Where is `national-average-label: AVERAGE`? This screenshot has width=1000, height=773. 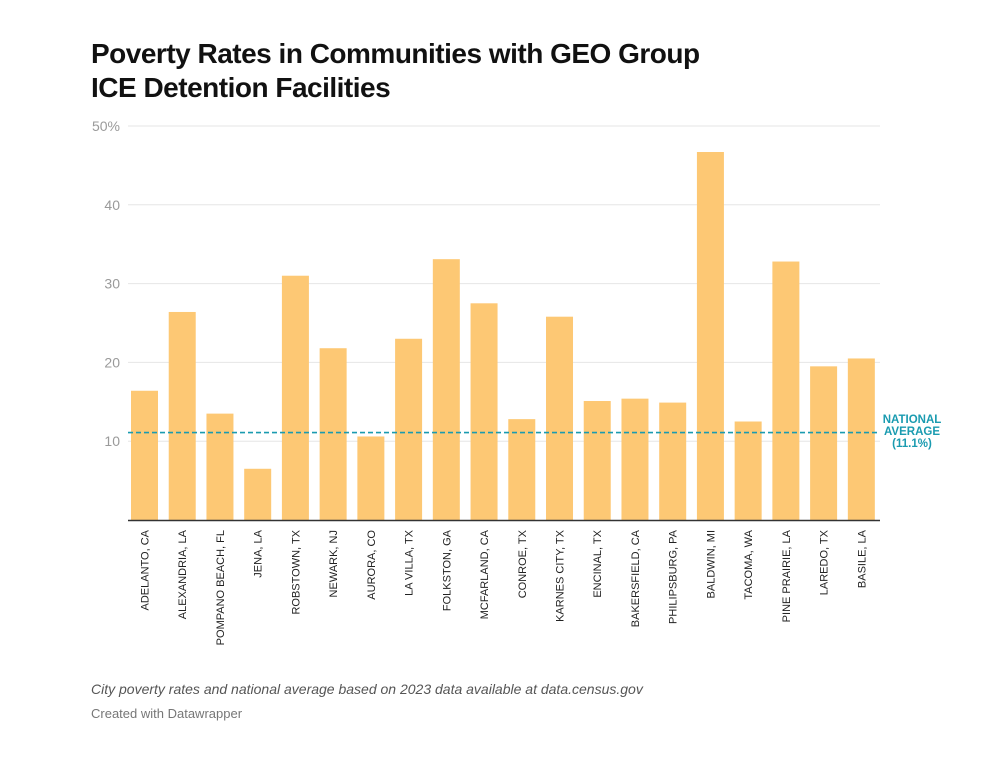 national-average-label: AVERAGE is located at coordinates (912, 432).